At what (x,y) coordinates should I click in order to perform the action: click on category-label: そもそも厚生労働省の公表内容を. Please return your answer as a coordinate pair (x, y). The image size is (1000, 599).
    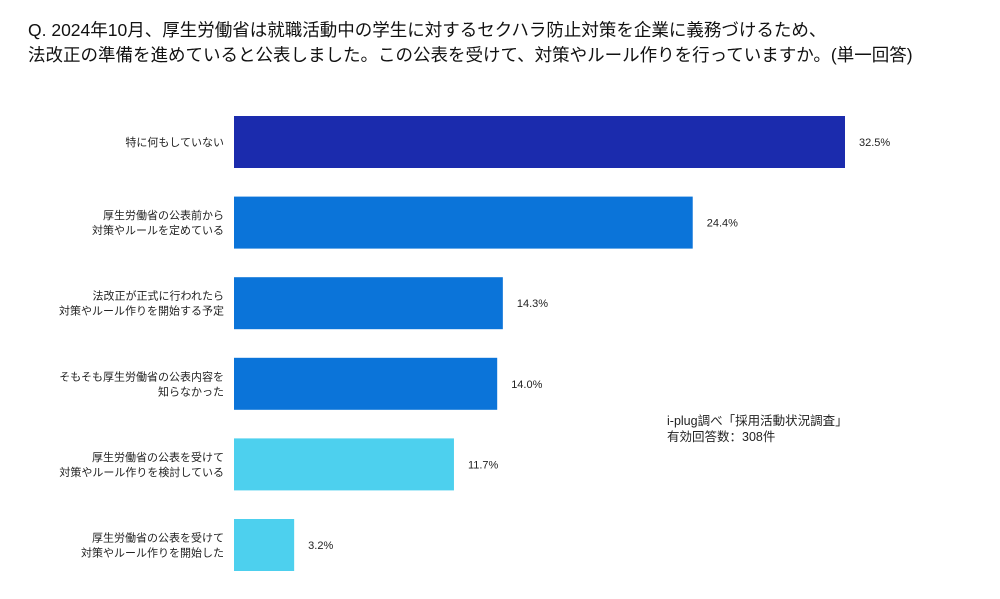
    Looking at the image, I should click on (141, 376).